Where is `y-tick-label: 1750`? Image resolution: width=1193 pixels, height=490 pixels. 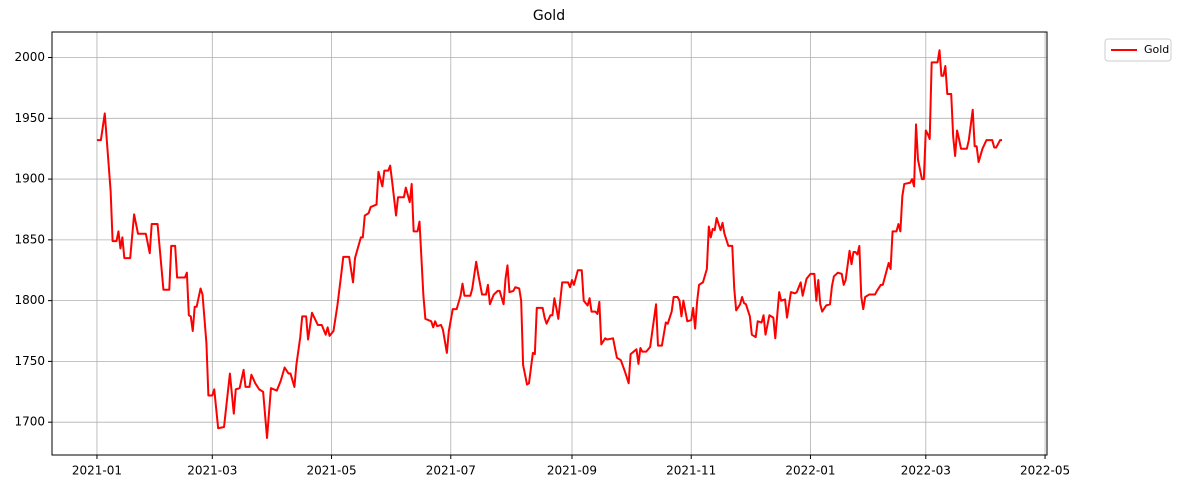 y-tick-label: 1750 is located at coordinates (29, 361).